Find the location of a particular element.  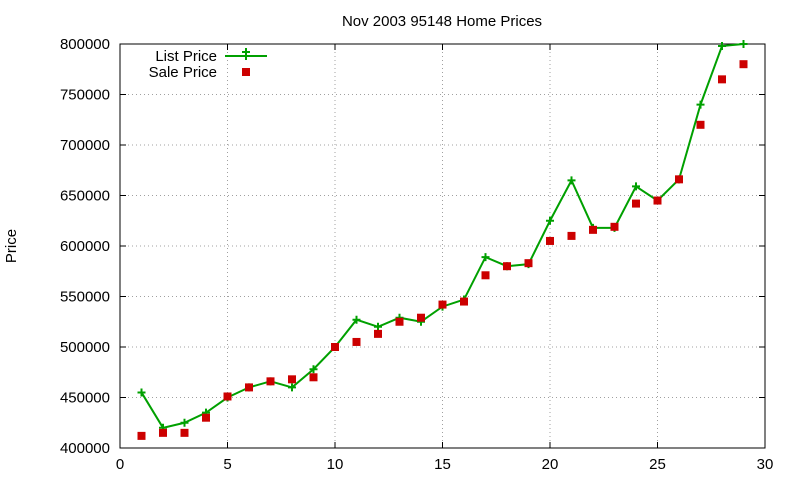

y-tick-label: 700000 is located at coordinates (85, 145).